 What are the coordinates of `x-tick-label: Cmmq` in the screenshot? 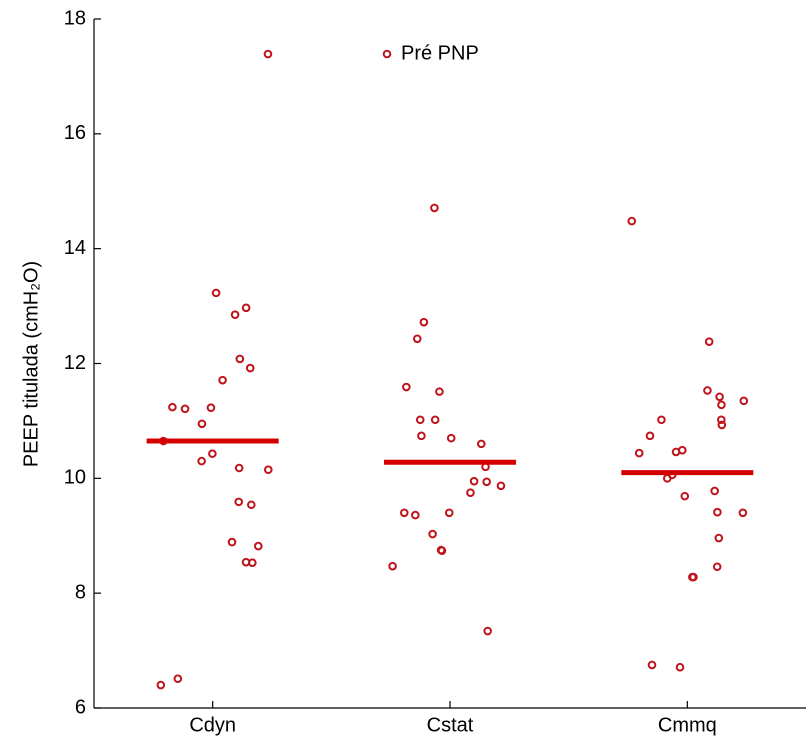 It's located at (687, 725).